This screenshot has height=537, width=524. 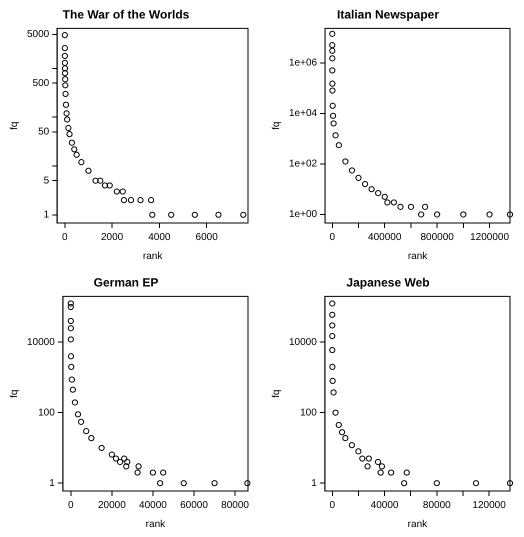 I want to click on y-tick-label: 5, so click(x=47, y=180).